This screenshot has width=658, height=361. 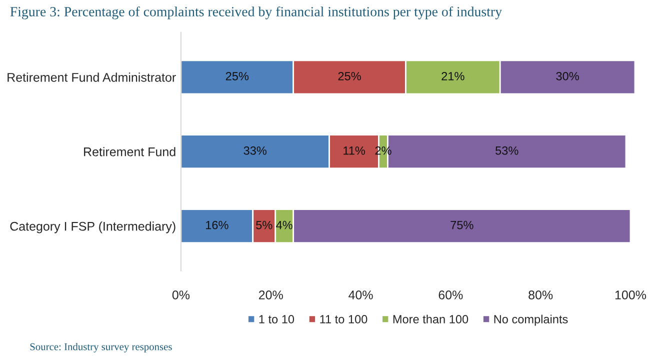 I want to click on x-tick-label: 0%, so click(x=181, y=295).